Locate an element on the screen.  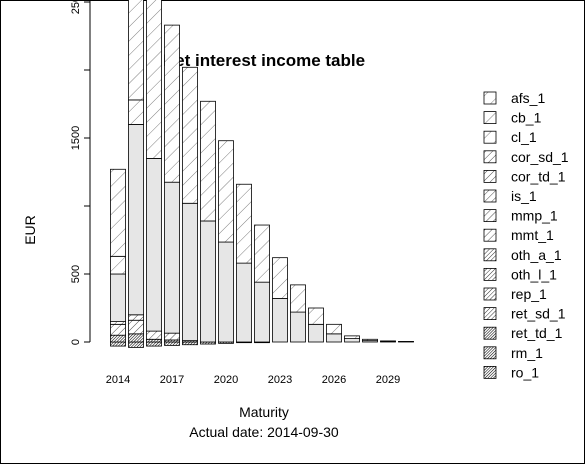
legend-label: is_1 is located at coordinates (524, 196).